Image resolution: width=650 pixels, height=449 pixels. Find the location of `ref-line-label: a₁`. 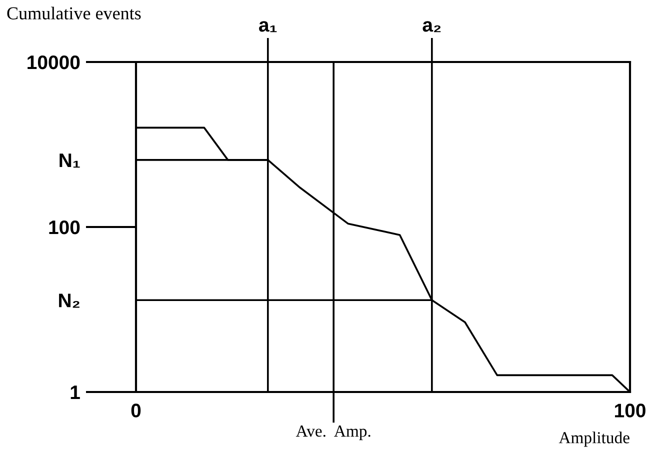

ref-line-label: a₁ is located at coordinates (268, 26).